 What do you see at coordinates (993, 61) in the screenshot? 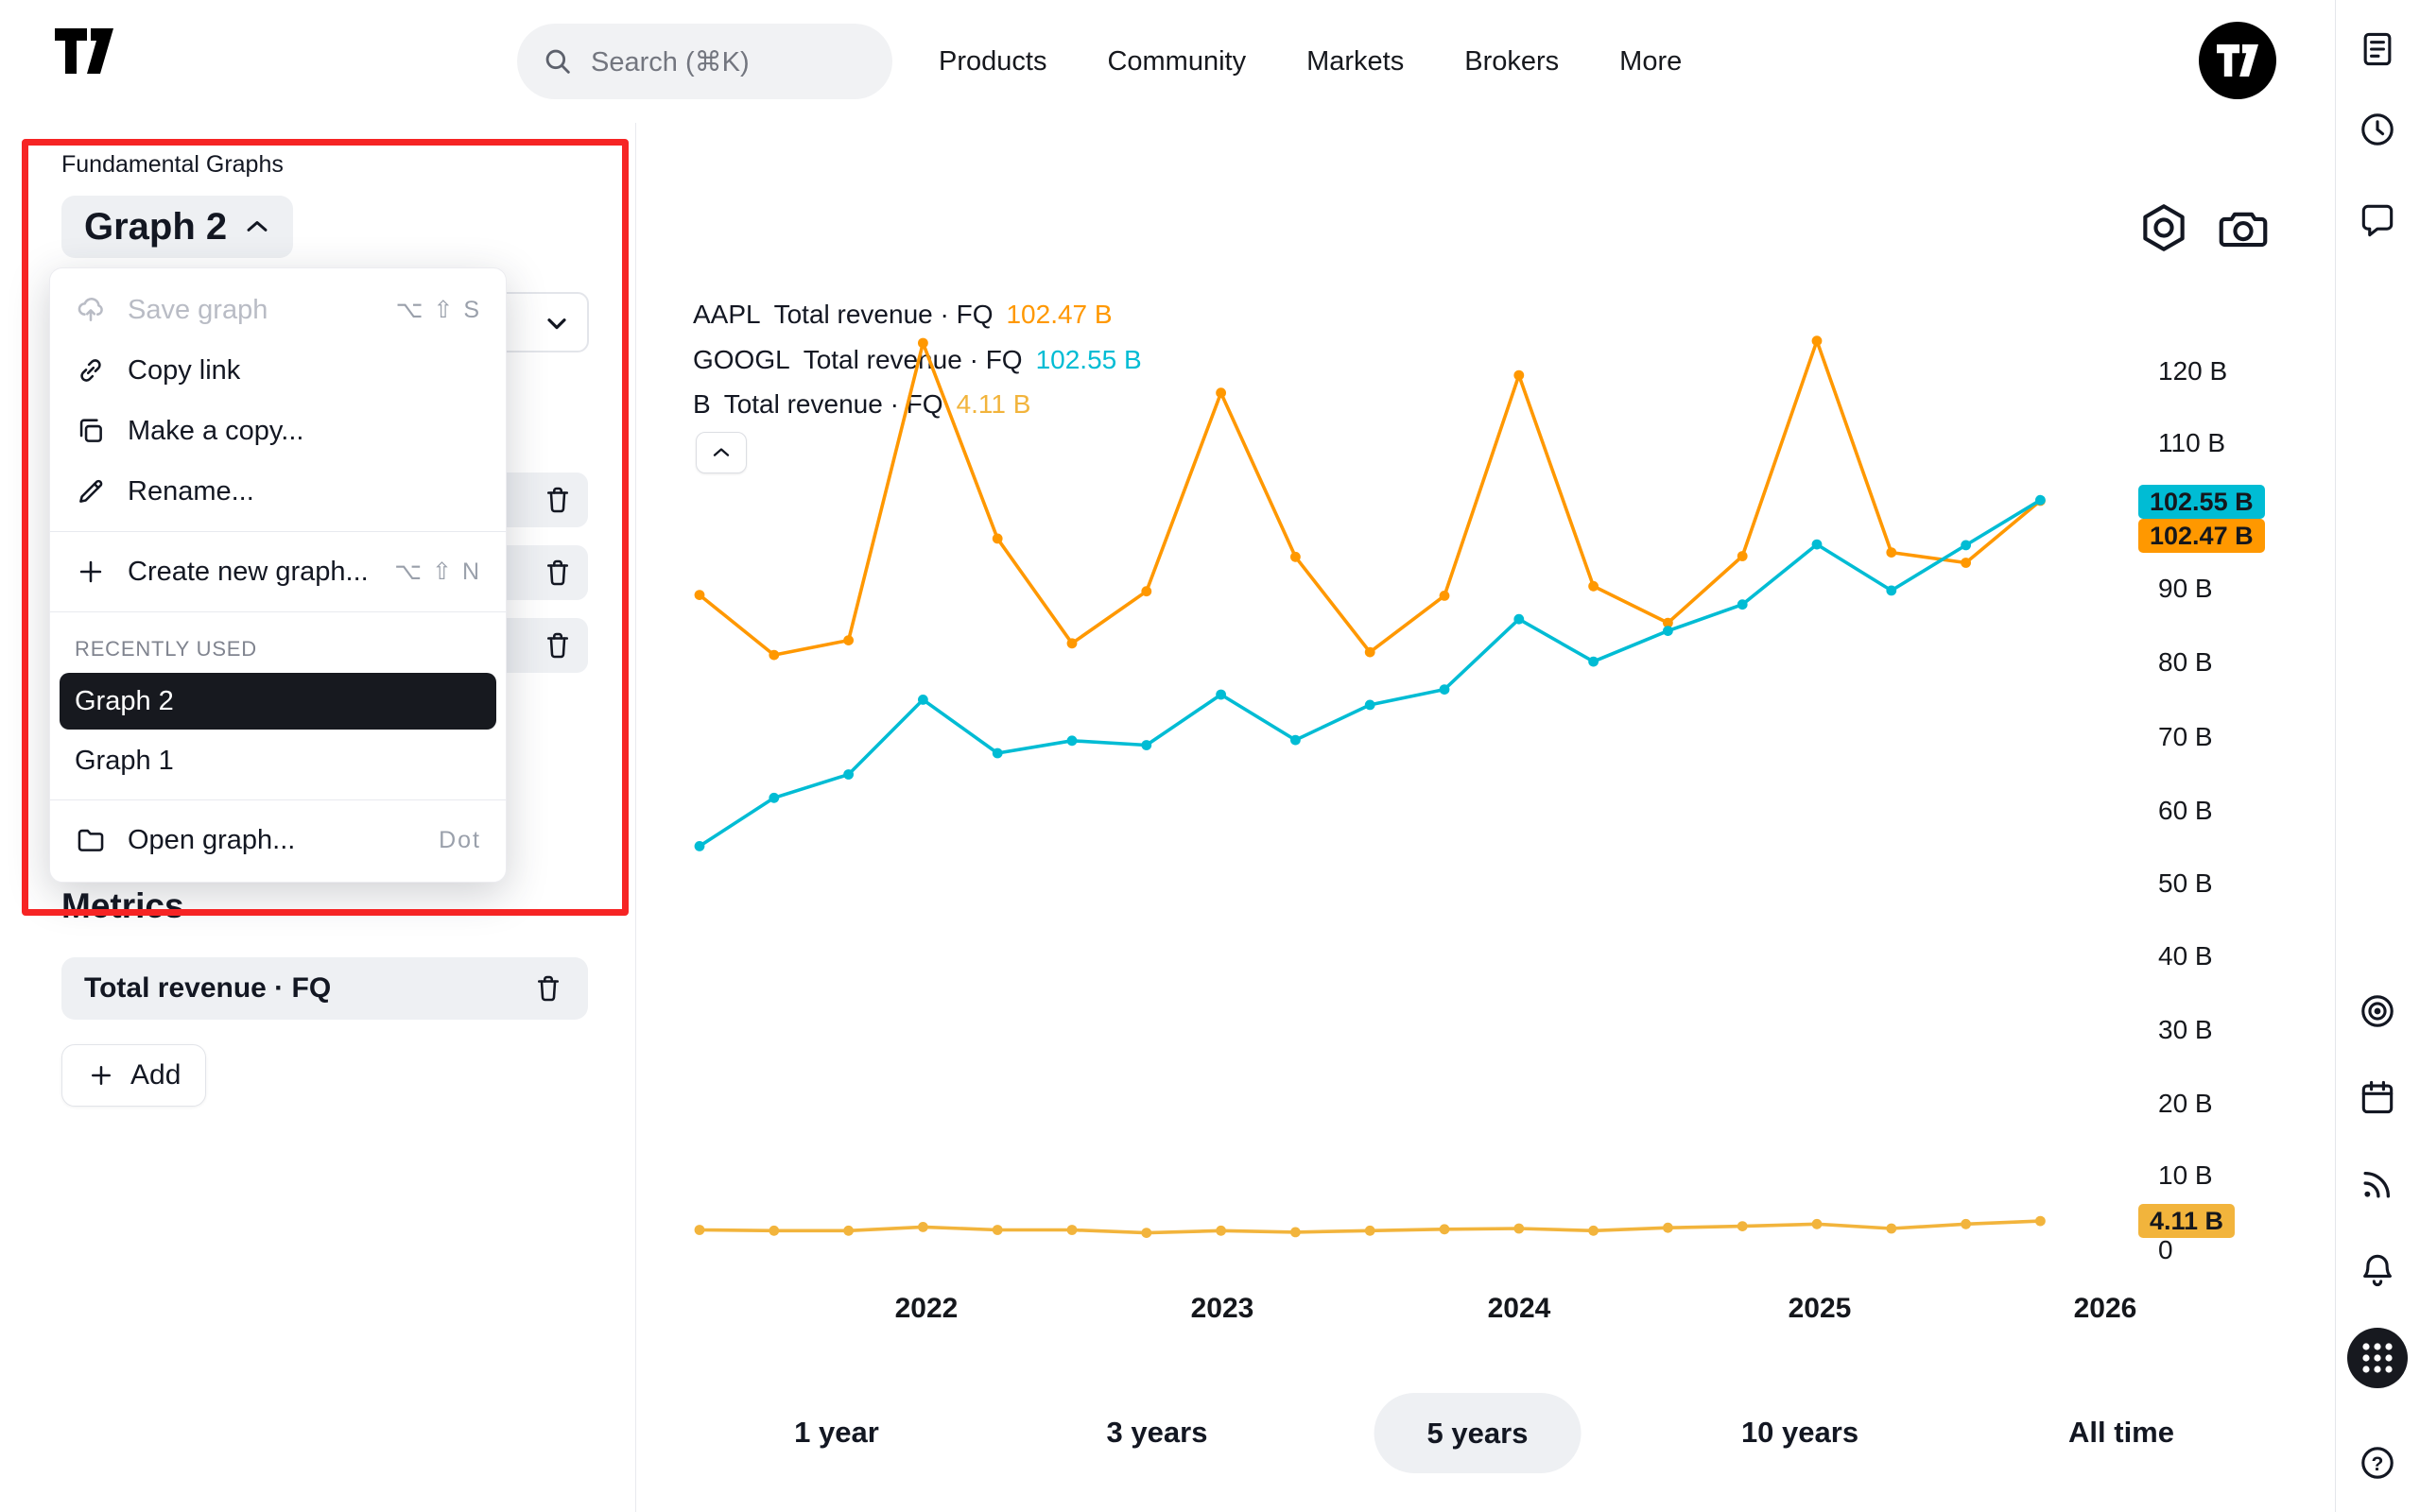
I see `nav-products: Products` at bounding box center [993, 61].